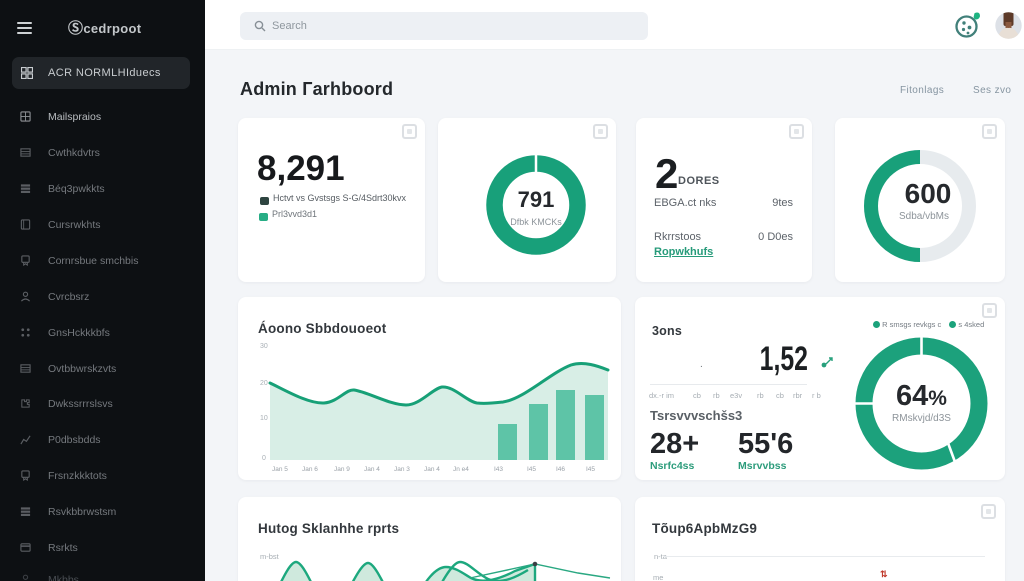 This screenshot has height=581, width=1024. Describe the element at coordinates (461, 469) in the screenshot. I see `svg-text: Jn e4` at that location.